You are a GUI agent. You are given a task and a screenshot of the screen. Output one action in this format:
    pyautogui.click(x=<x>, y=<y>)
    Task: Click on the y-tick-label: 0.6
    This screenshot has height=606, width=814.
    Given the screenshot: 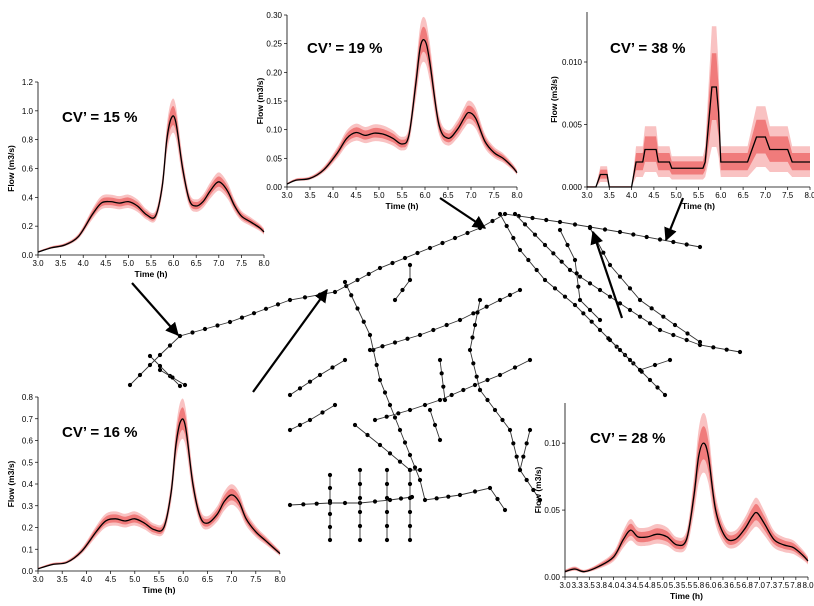 What is the action you would take?
    pyautogui.click(x=28, y=441)
    